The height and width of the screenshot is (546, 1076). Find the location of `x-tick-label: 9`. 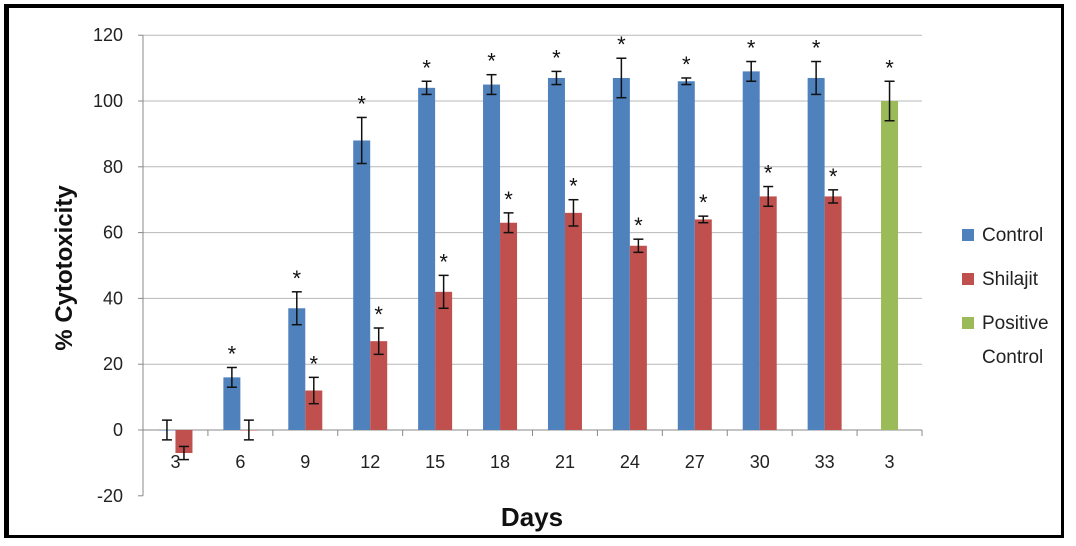

x-tick-label: 9 is located at coordinates (305, 462).